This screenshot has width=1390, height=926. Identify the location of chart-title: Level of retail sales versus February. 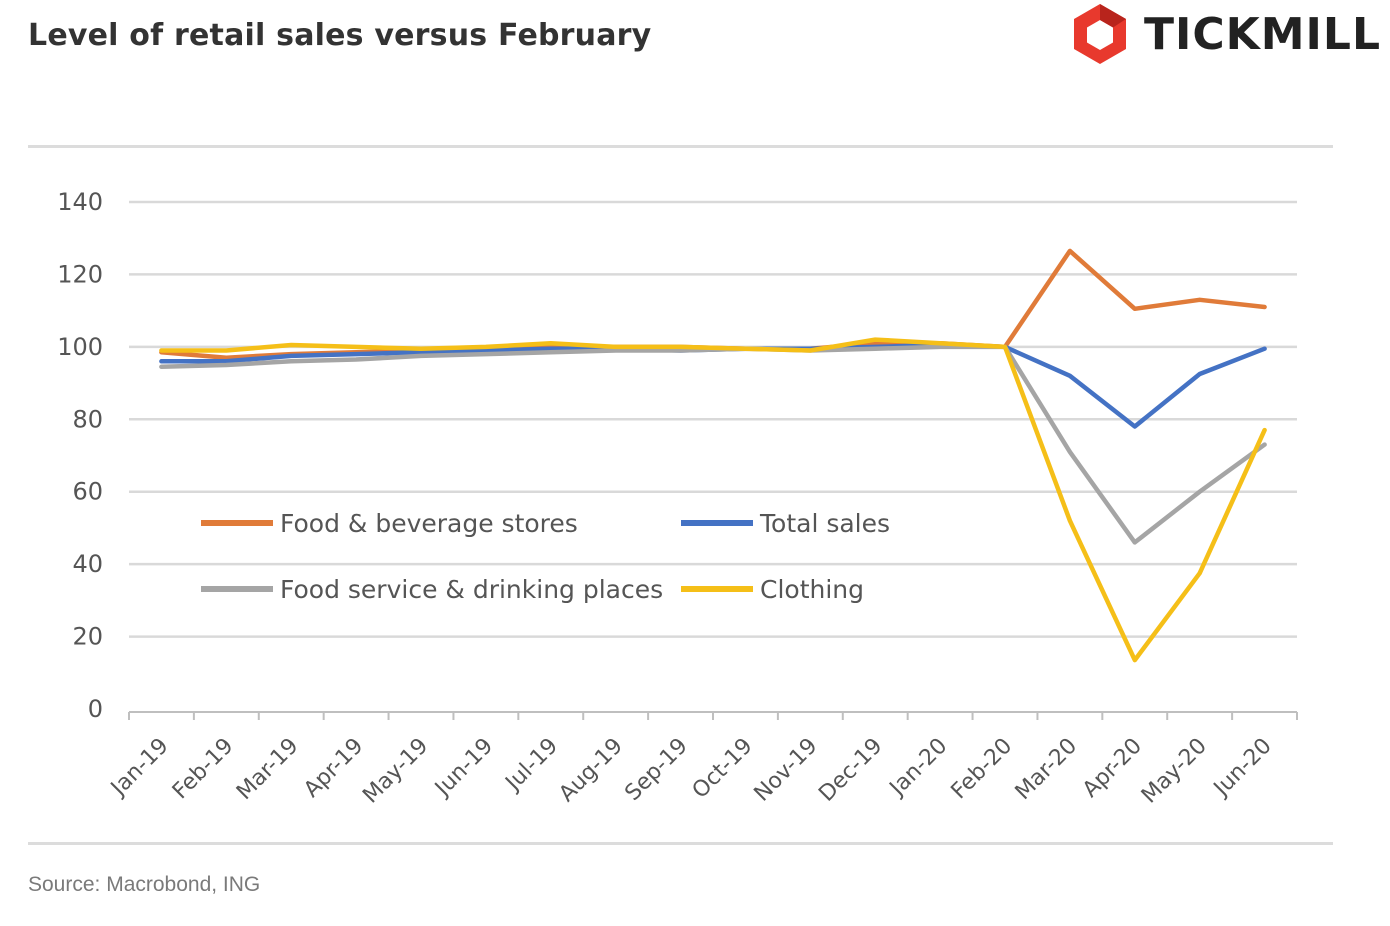
(340, 35).